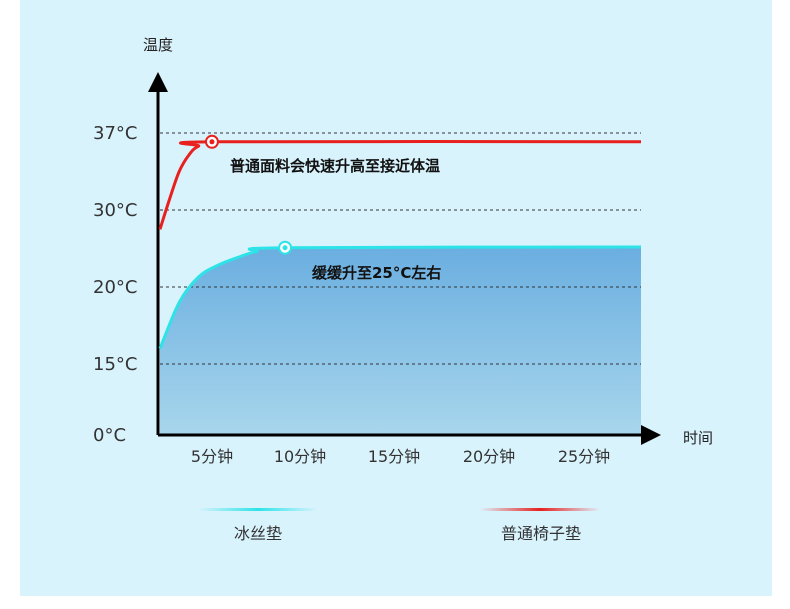 Image resolution: width=790 pixels, height=609 pixels. What do you see at coordinates (376, 273) in the screenshot?
I see `annotation-ice-silk: 缓缓升至25°C左右` at bounding box center [376, 273].